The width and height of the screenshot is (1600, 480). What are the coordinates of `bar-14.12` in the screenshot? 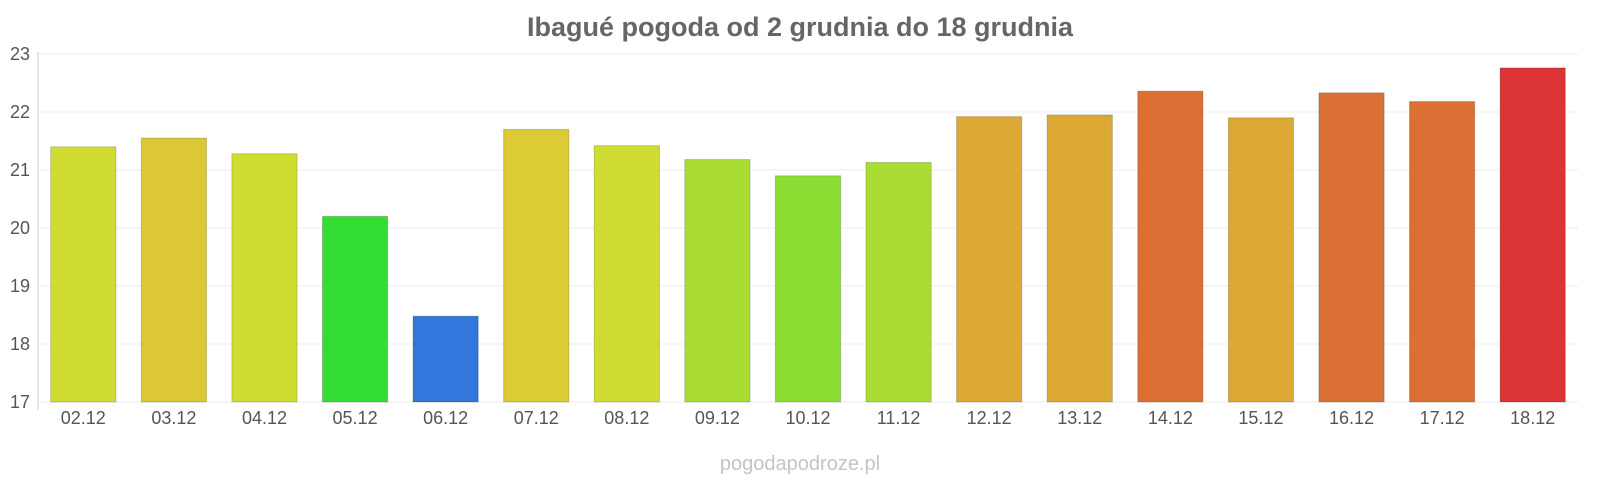 It's located at (1170, 246).